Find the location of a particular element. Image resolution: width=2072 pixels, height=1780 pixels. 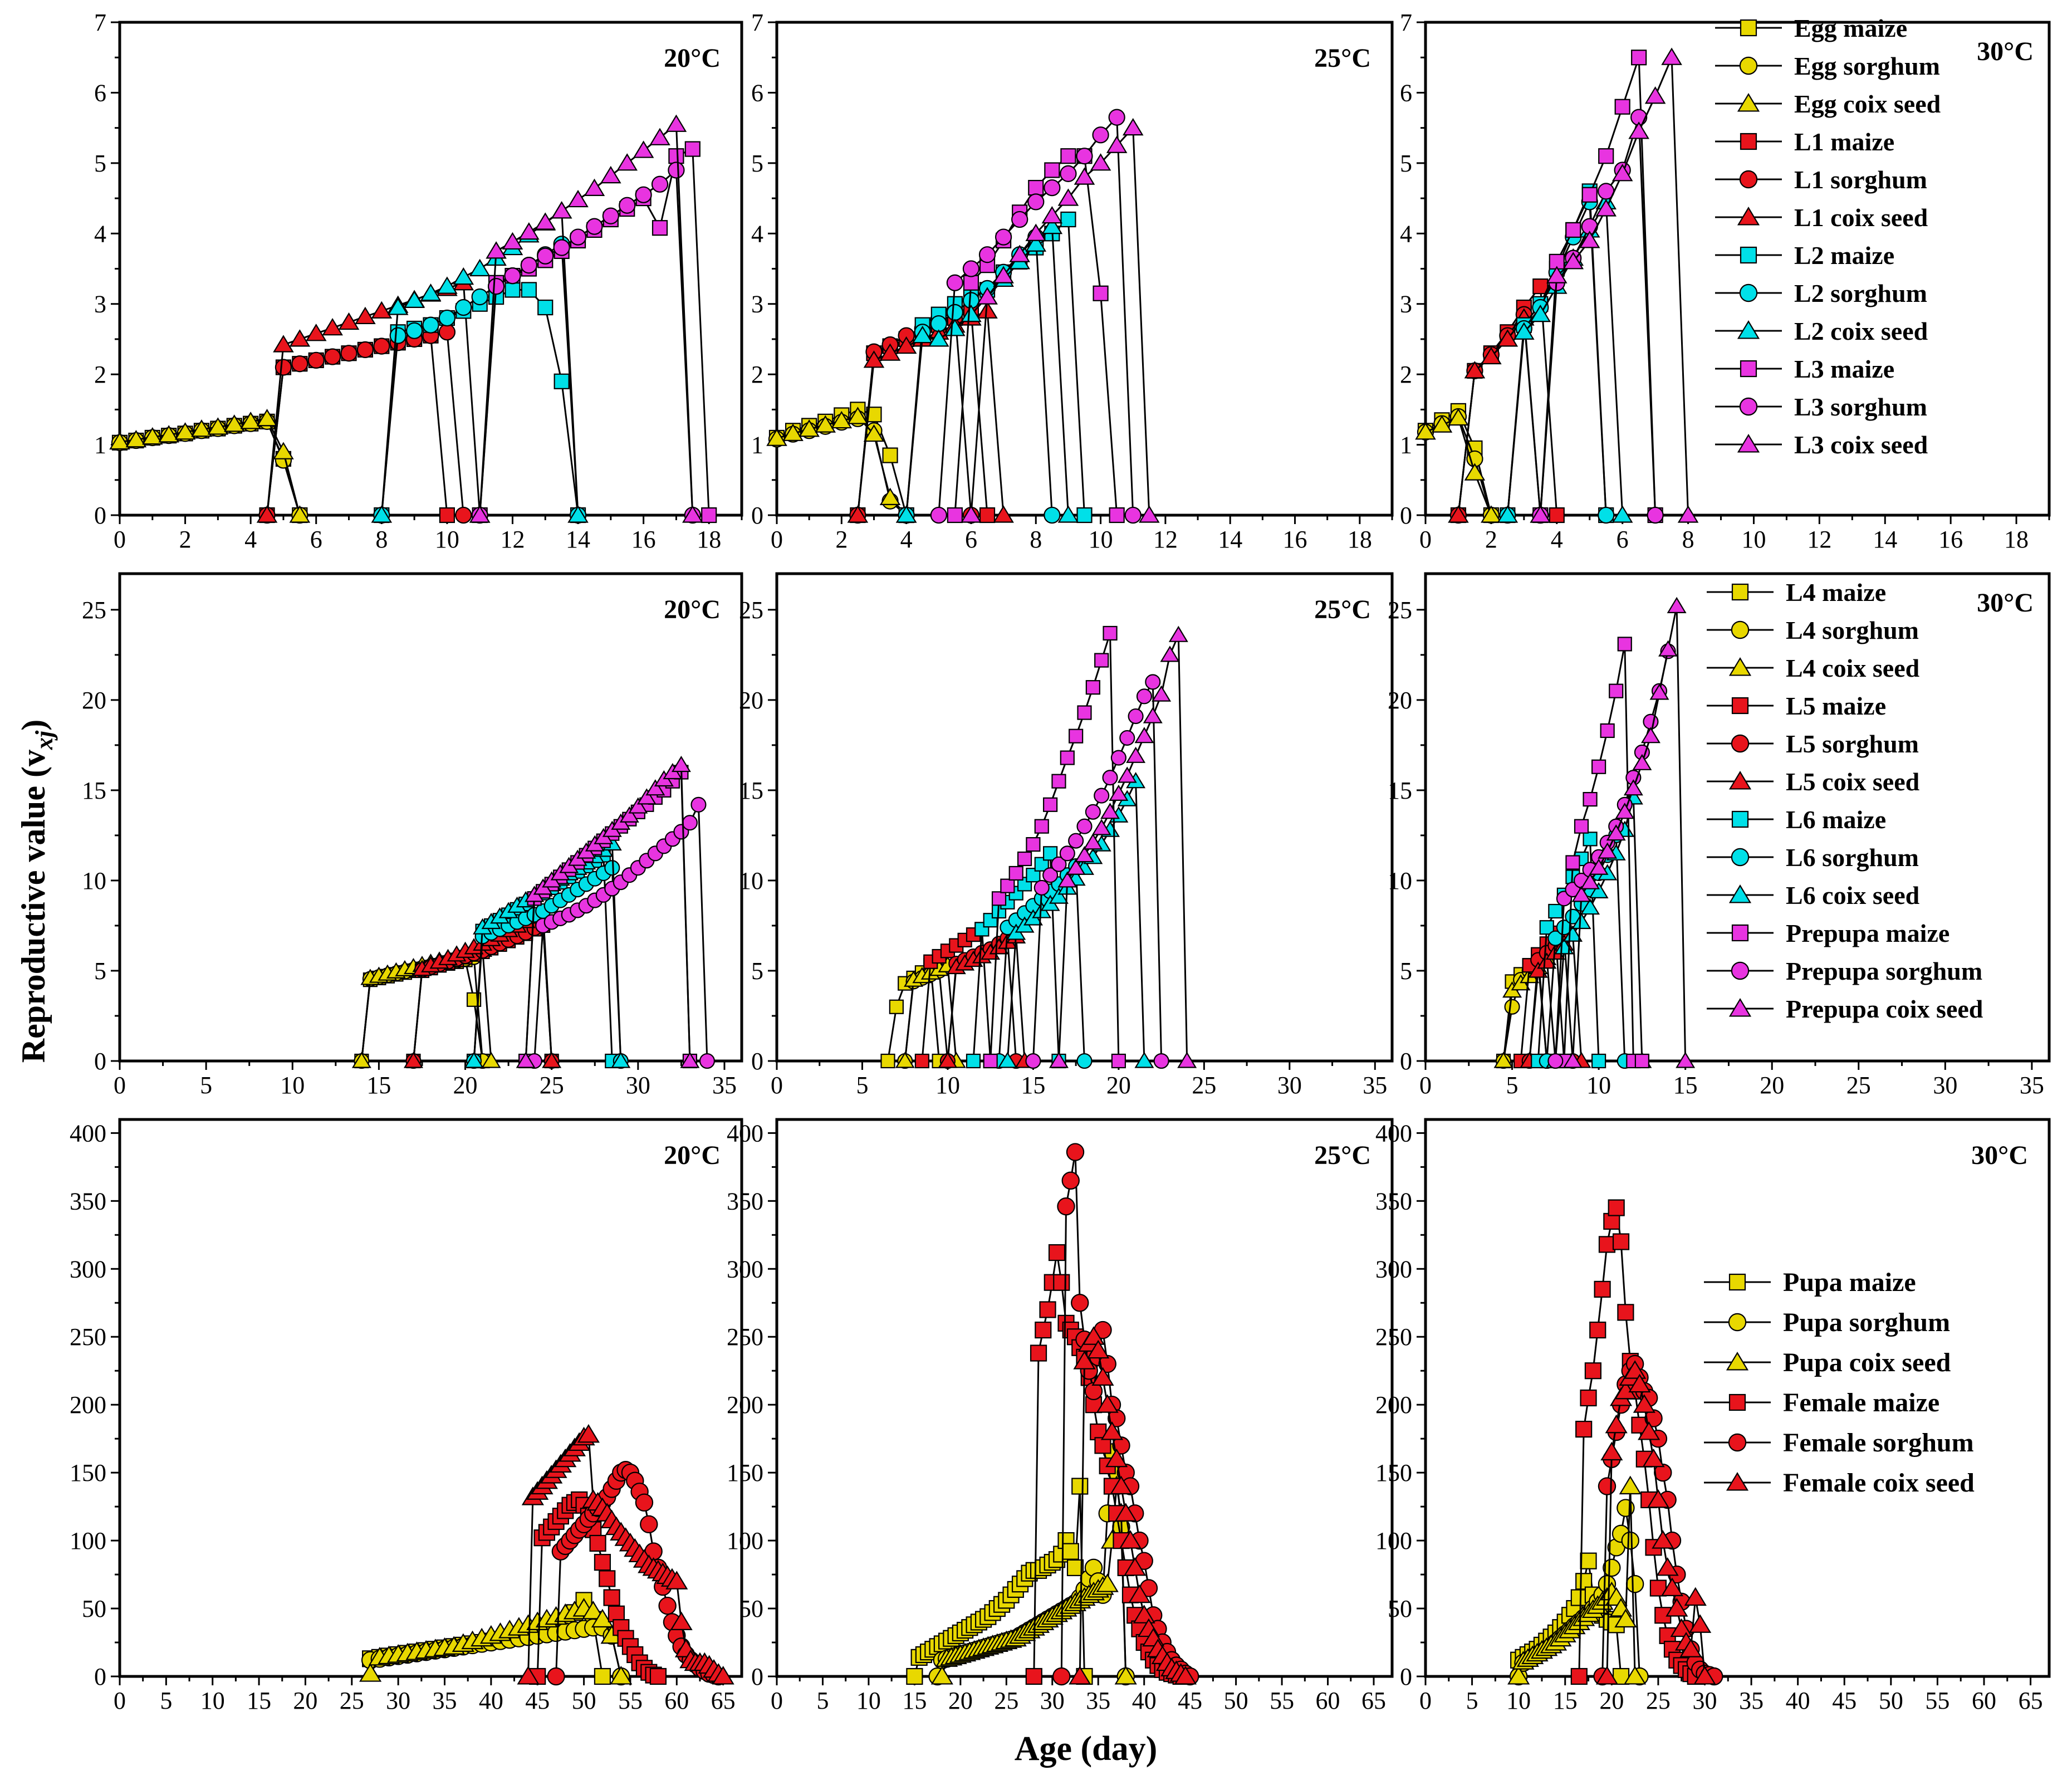

series-l3-coix-seed is located at coordinates (586, 318).